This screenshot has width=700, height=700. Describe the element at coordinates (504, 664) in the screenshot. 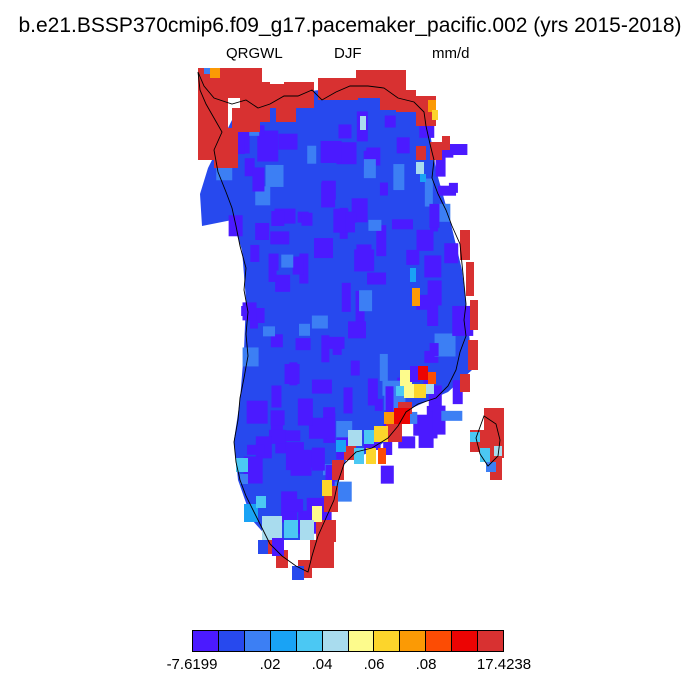

I see `colorbar-tick-label: 17.4238` at that location.